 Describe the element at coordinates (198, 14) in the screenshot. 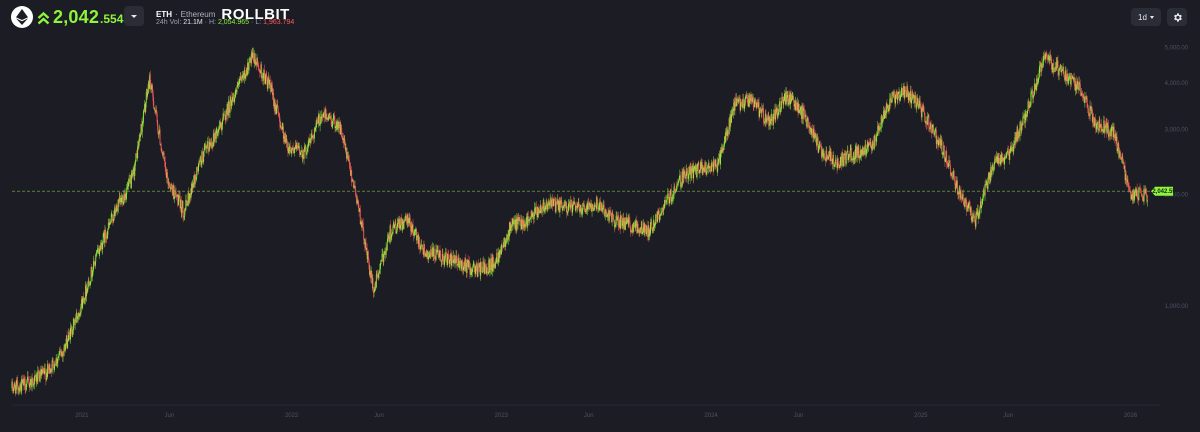

I see `ticker-name: Ethereum` at that location.